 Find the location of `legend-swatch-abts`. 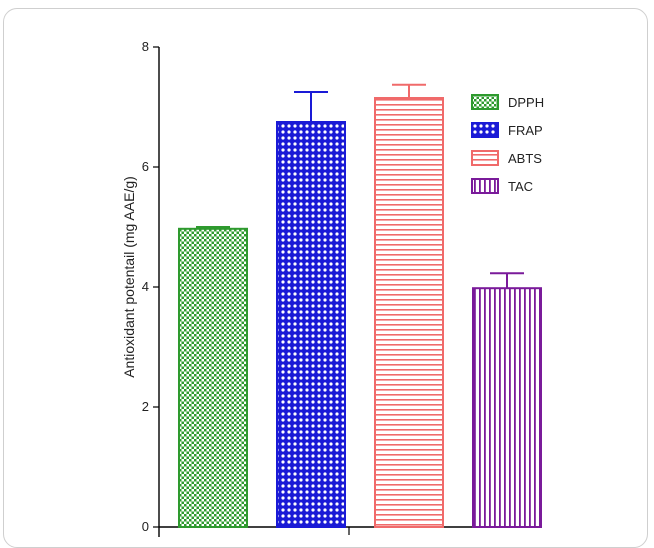

legend-swatch-abts is located at coordinates (485, 158).